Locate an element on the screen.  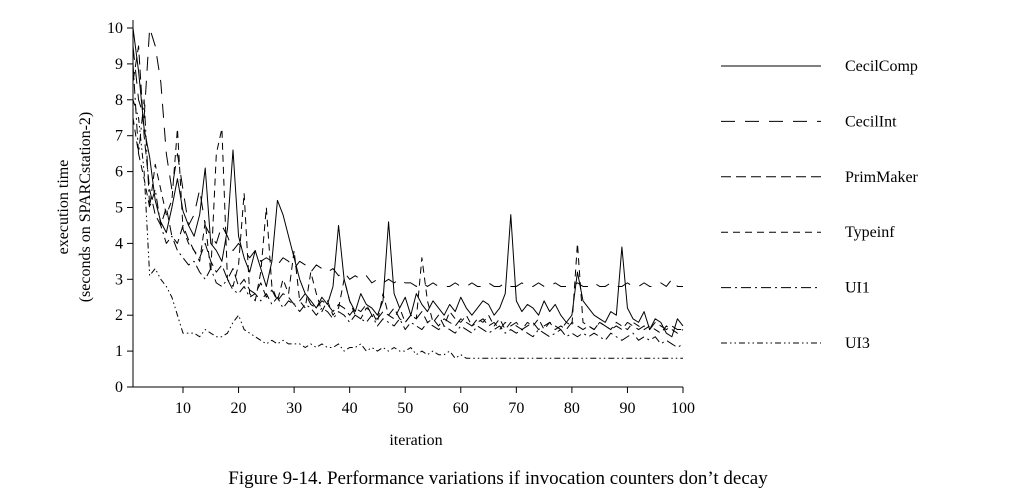
y-tick-label: 5 is located at coordinates (119, 208).